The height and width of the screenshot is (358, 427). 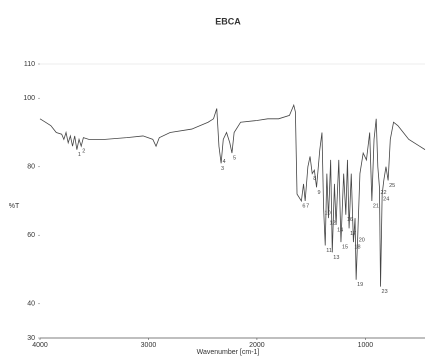 What do you see at coordinates (376, 206) in the screenshot?
I see `peak-label: 21` at bounding box center [376, 206].